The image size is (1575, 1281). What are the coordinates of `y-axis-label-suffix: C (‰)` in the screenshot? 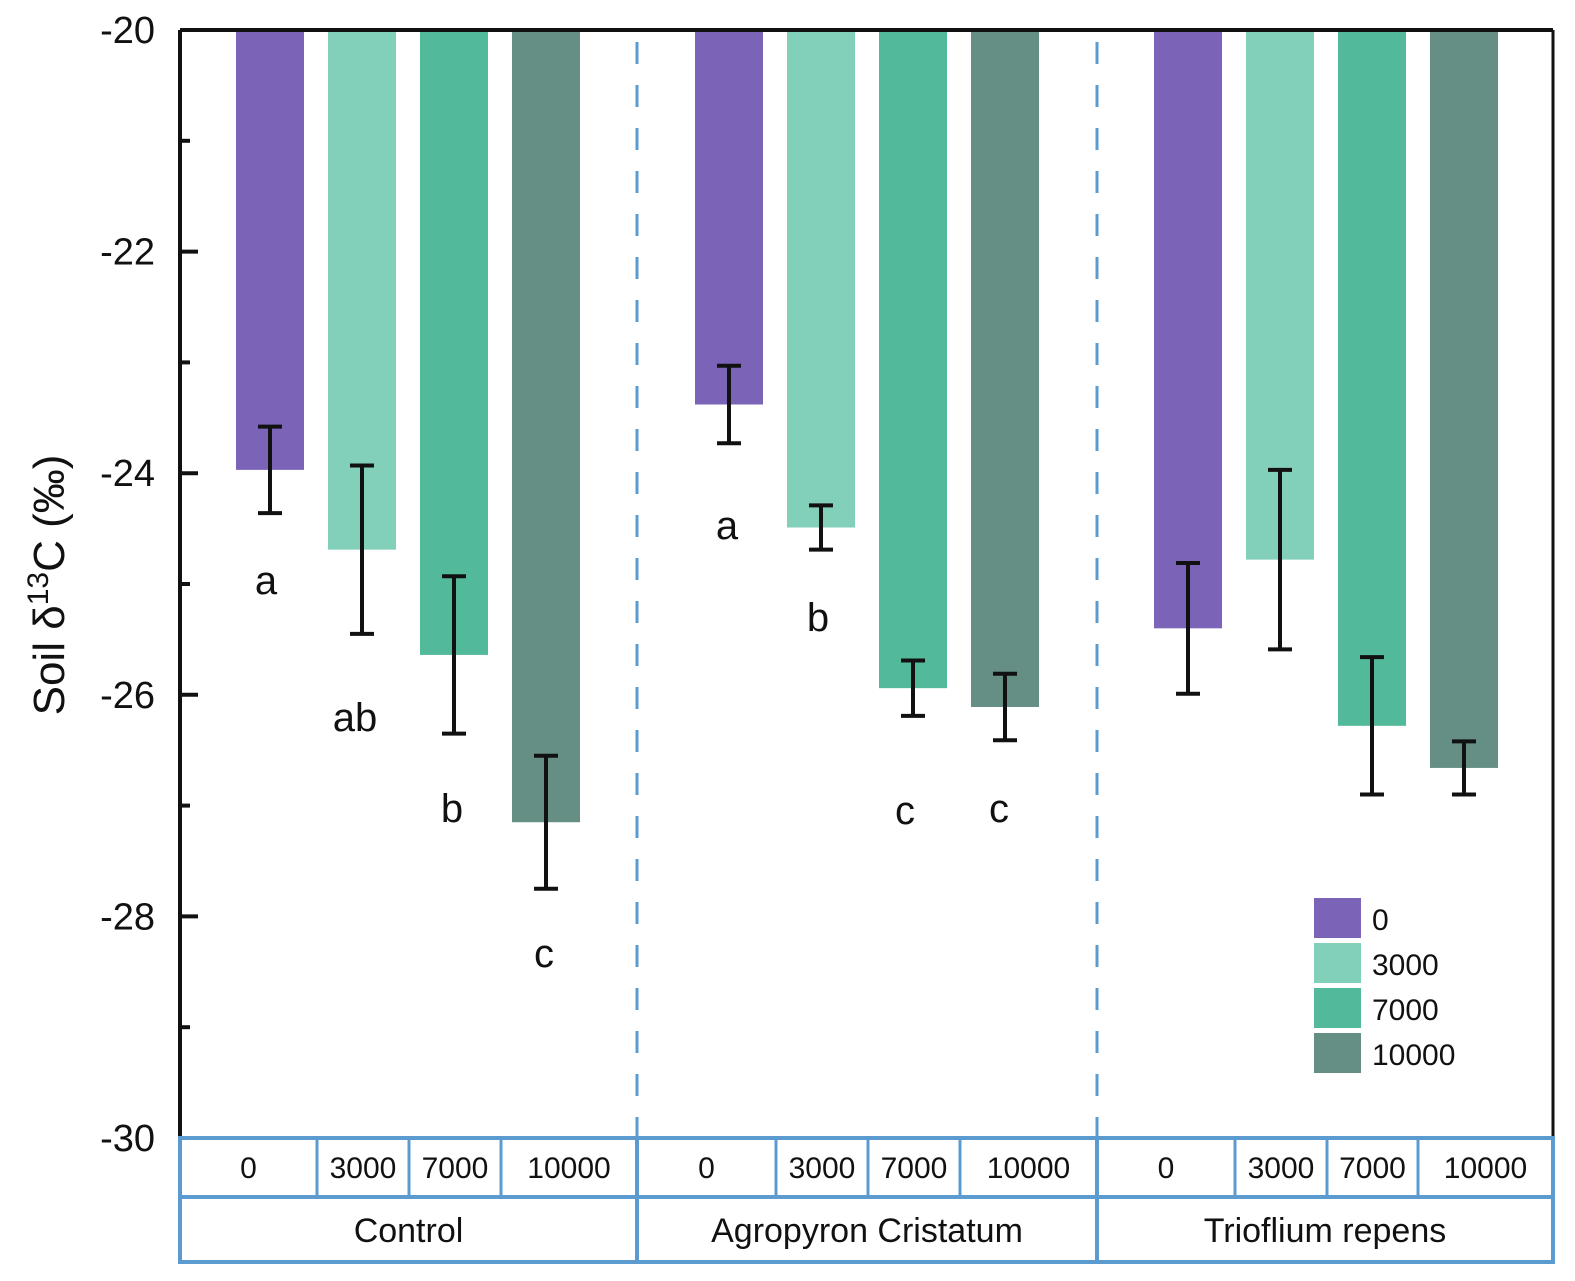 It's located at (49, 513).